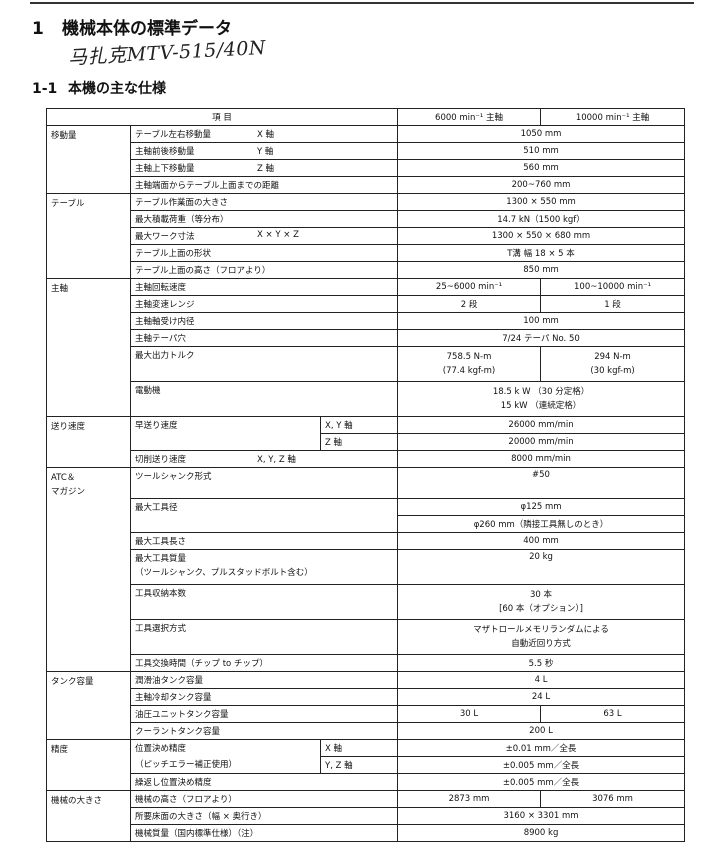 The height and width of the screenshot is (858, 714). Describe the element at coordinates (366, 697) in the screenshot. I see `table-row: 主軸冷却タンク容量 24 L` at that location.